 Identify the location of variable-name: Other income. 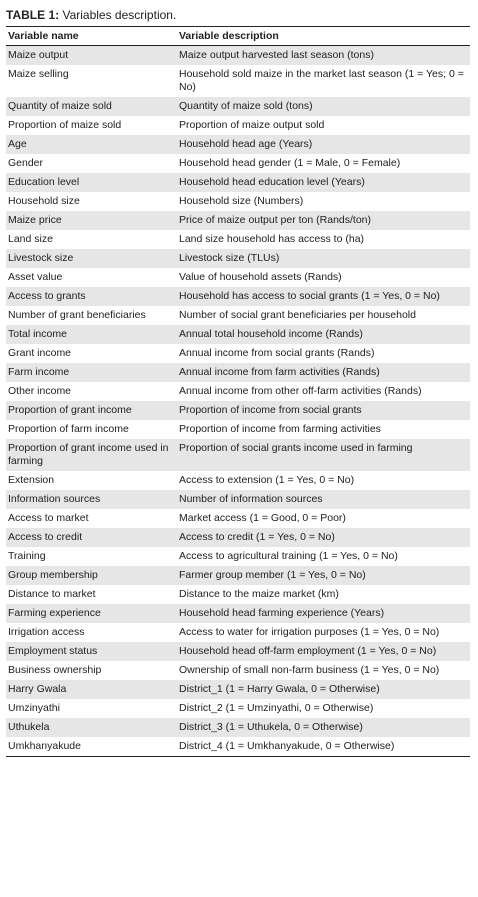
(40, 391).